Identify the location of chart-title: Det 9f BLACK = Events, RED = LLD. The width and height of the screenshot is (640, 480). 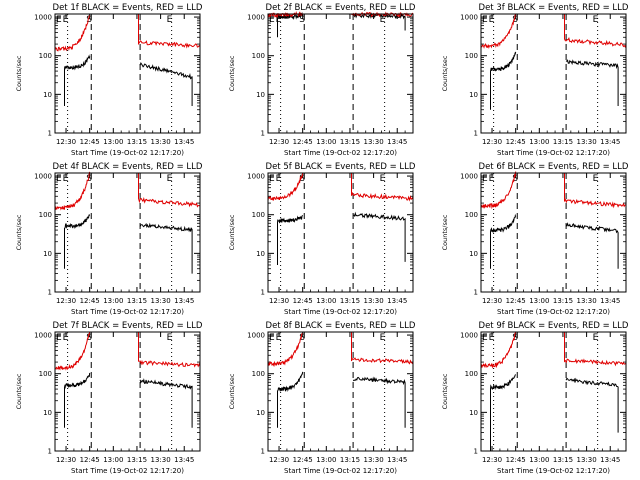
(554, 326).